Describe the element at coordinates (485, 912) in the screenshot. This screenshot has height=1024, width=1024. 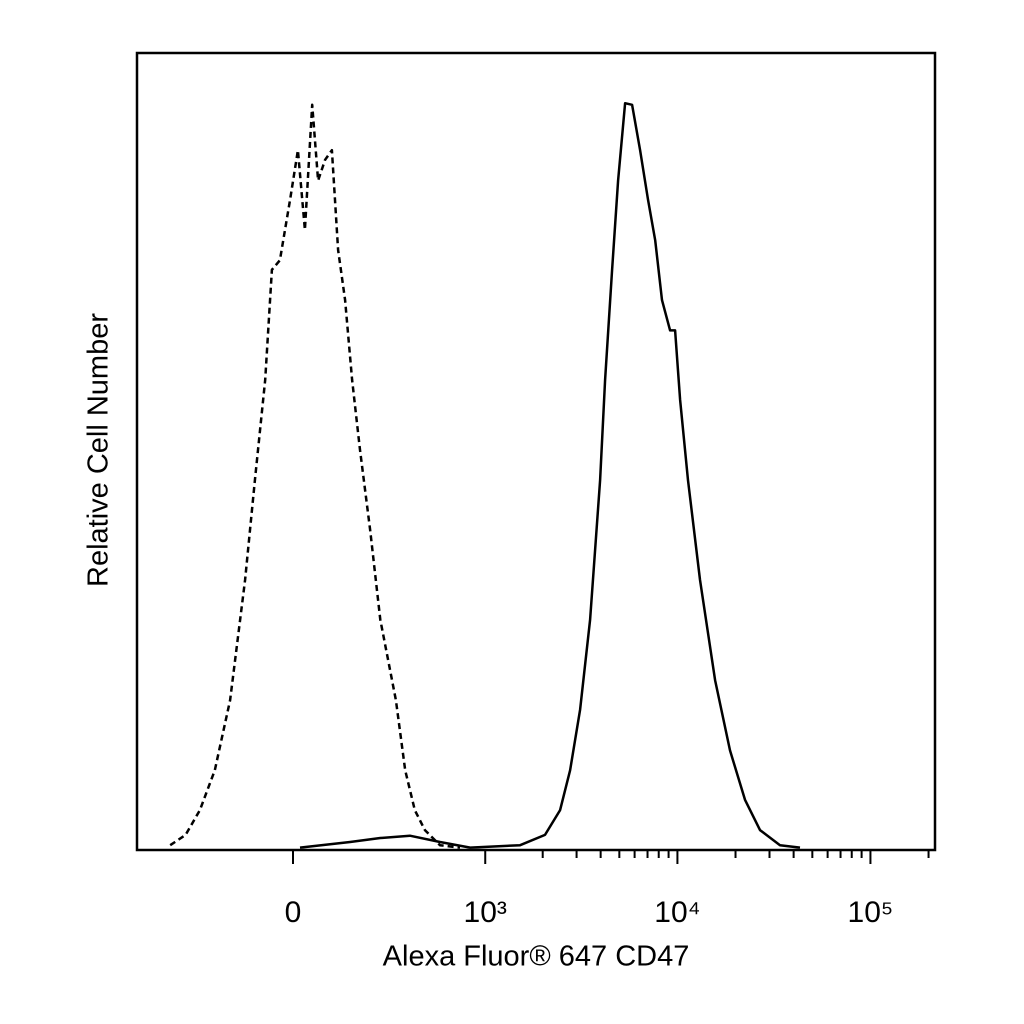
I see `x-tick-label: 10³` at that location.